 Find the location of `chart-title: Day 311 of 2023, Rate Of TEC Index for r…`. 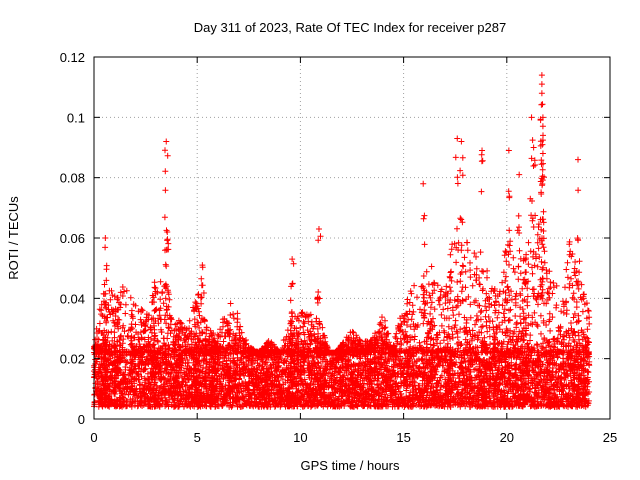

chart-title: Day 311 of 2023, Rate Of TEC Index for r… is located at coordinates (350, 27).